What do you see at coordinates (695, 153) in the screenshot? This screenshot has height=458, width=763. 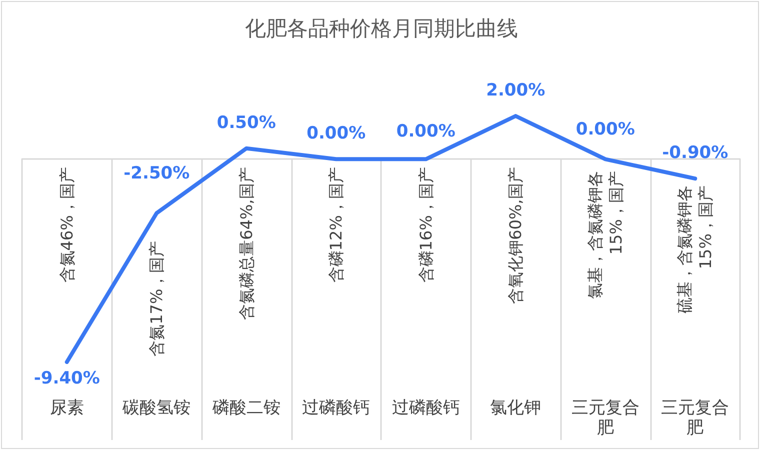 I see `data-label: -0.90%` at bounding box center [695, 153].